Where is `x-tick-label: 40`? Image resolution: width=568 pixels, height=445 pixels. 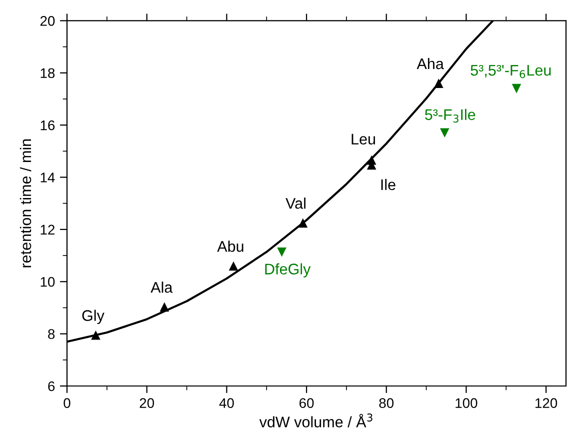 x-tick-label: 40 is located at coordinates (226, 403).